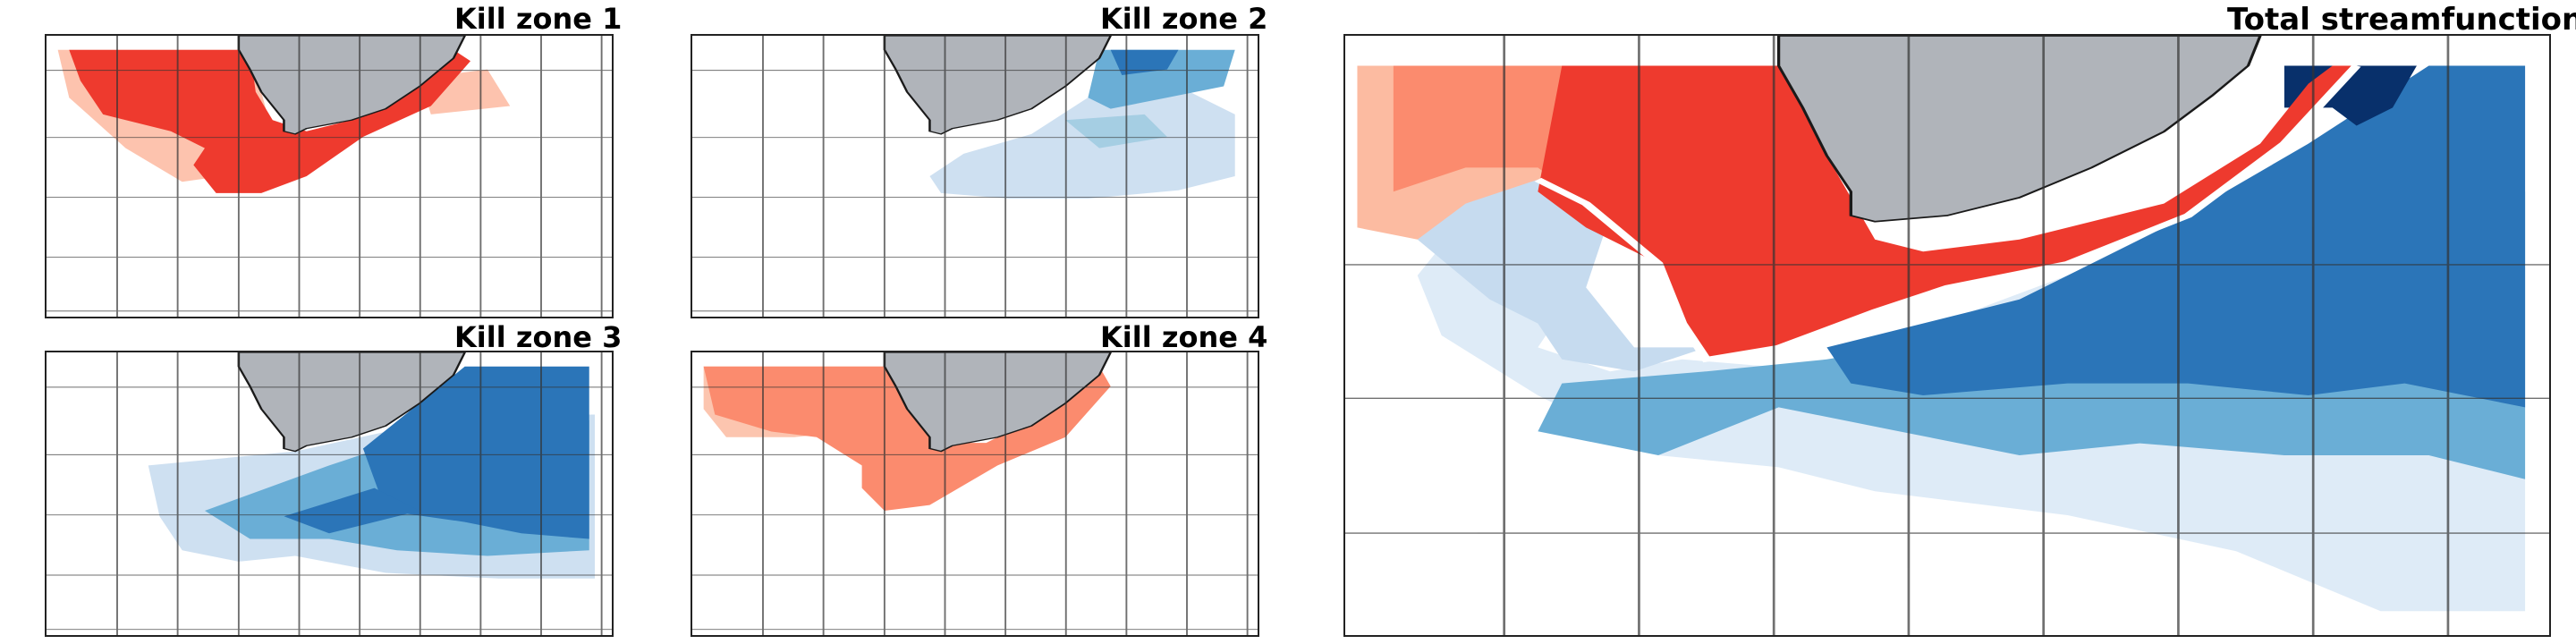 Image resolution: width=2576 pixels, height=644 pixels. What do you see at coordinates (538, 19) in the screenshot?
I see `panel-title-kill-zone-1: Kill zone 1` at bounding box center [538, 19].